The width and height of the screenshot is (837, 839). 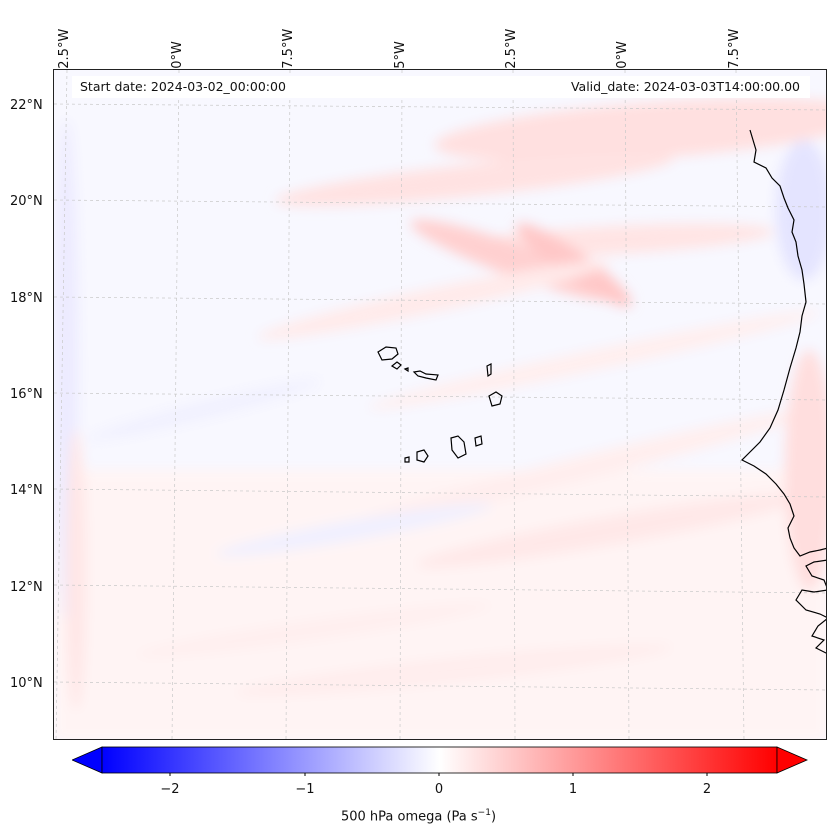 What do you see at coordinates (783, 343) in the screenshot?
I see `africa-coastline` at bounding box center [783, 343].